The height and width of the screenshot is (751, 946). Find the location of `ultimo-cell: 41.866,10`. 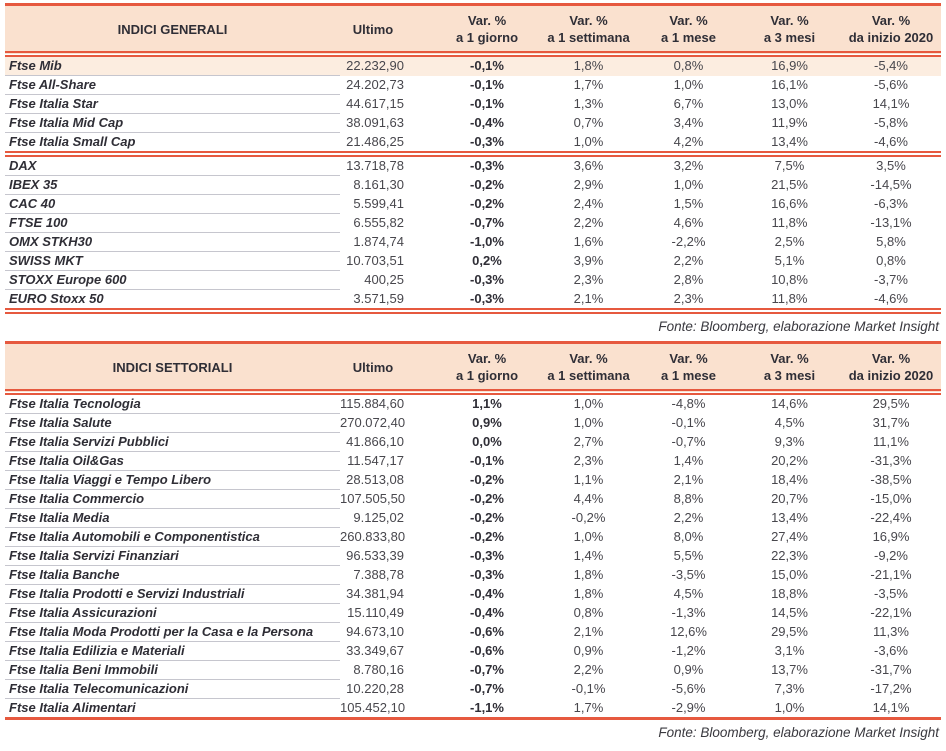

ultimo-cell: 41.866,10 is located at coordinates (375, 441).